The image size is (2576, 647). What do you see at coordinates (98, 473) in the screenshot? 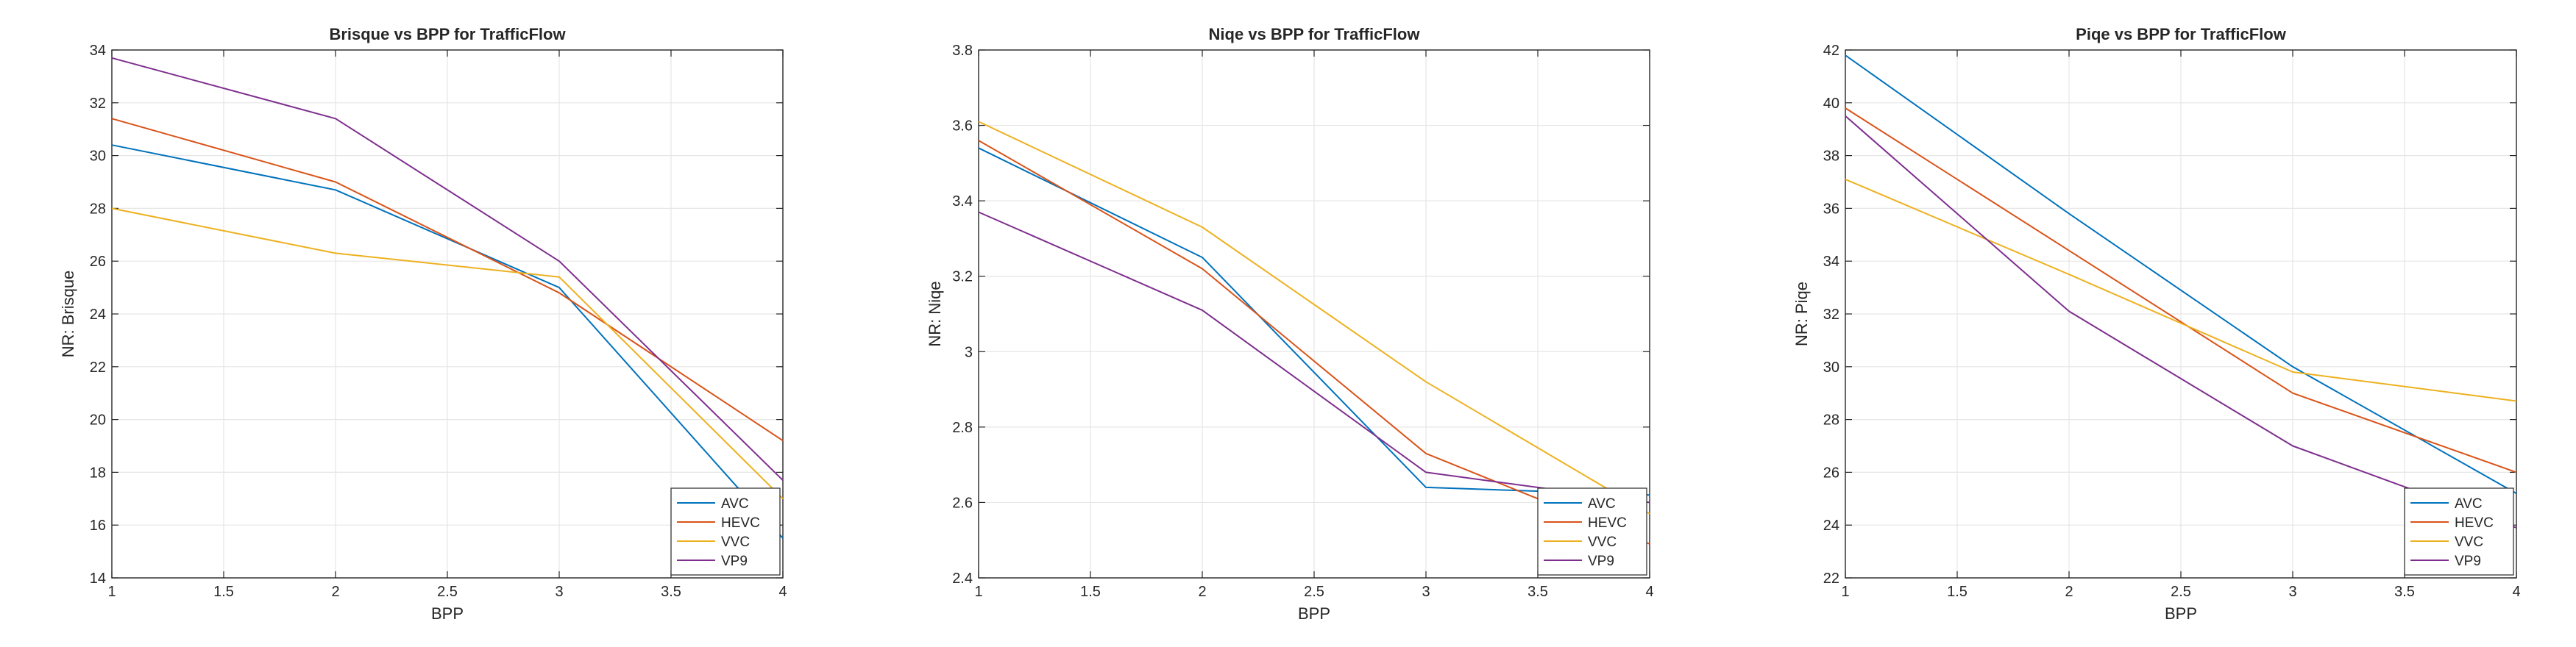
I see `y-tick-label: 18` at bounding box center [98, 473].